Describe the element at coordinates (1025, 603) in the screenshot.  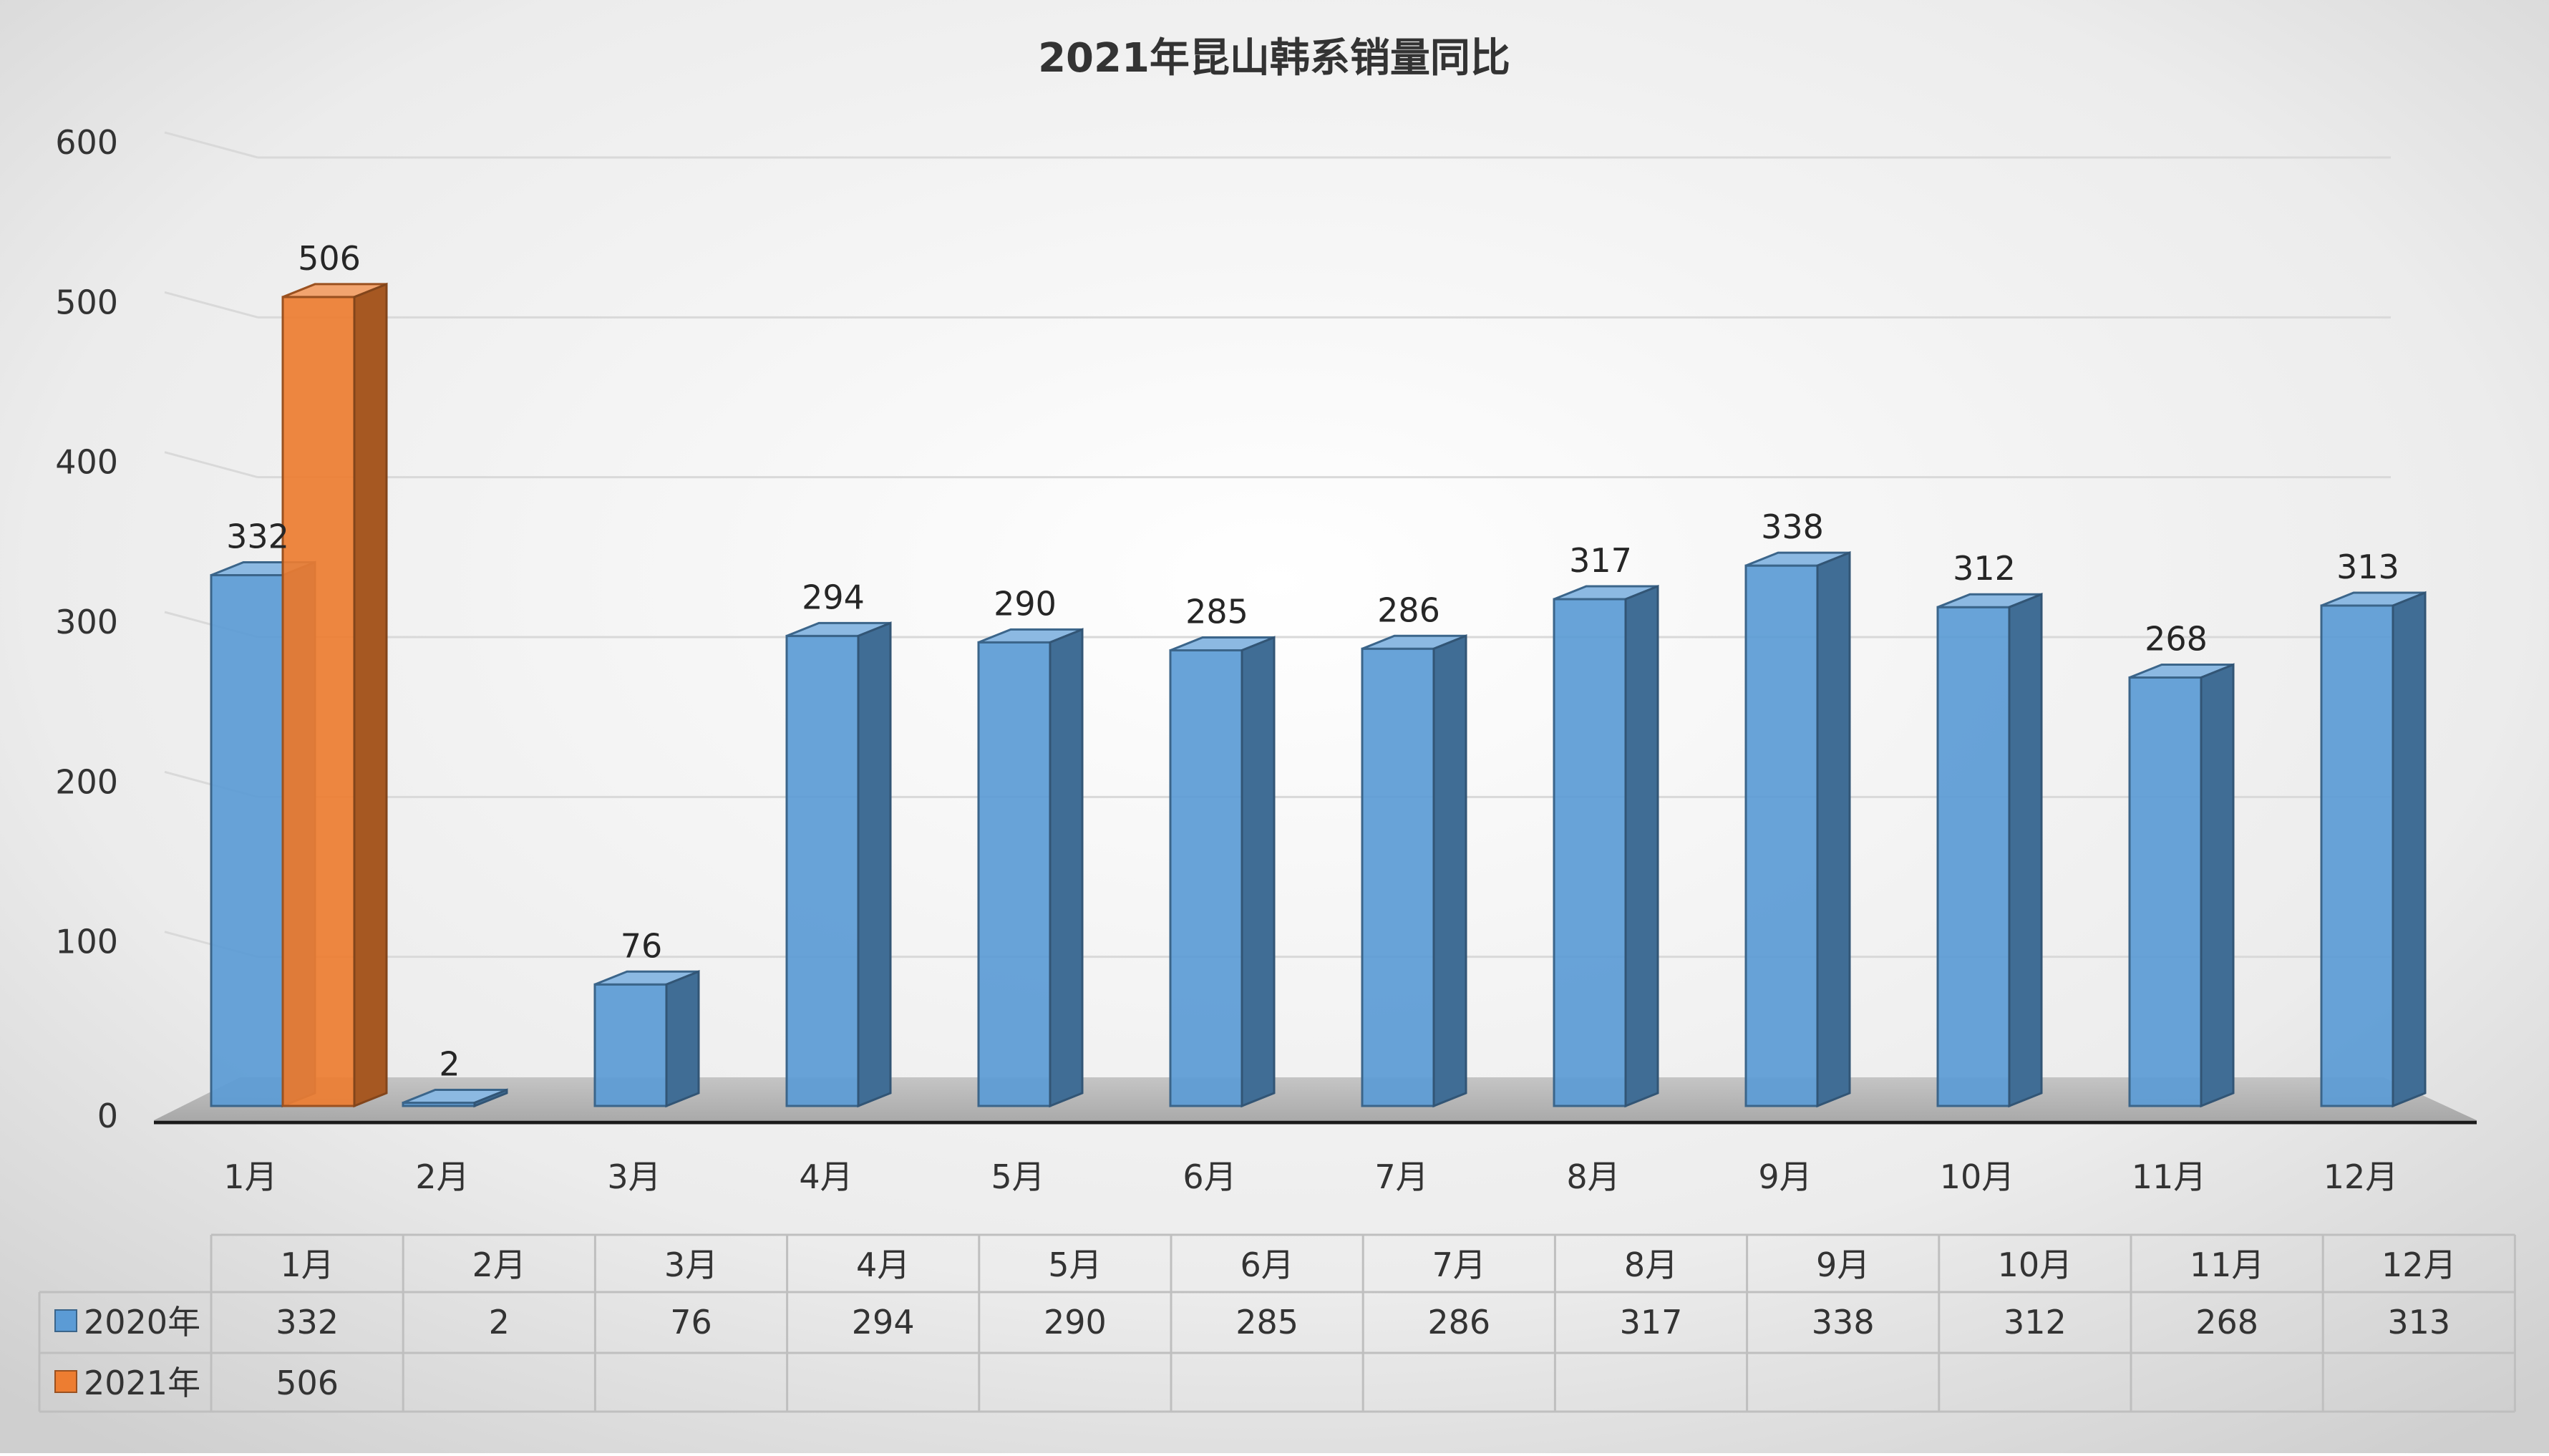
I see `data-label: 290` at that location.